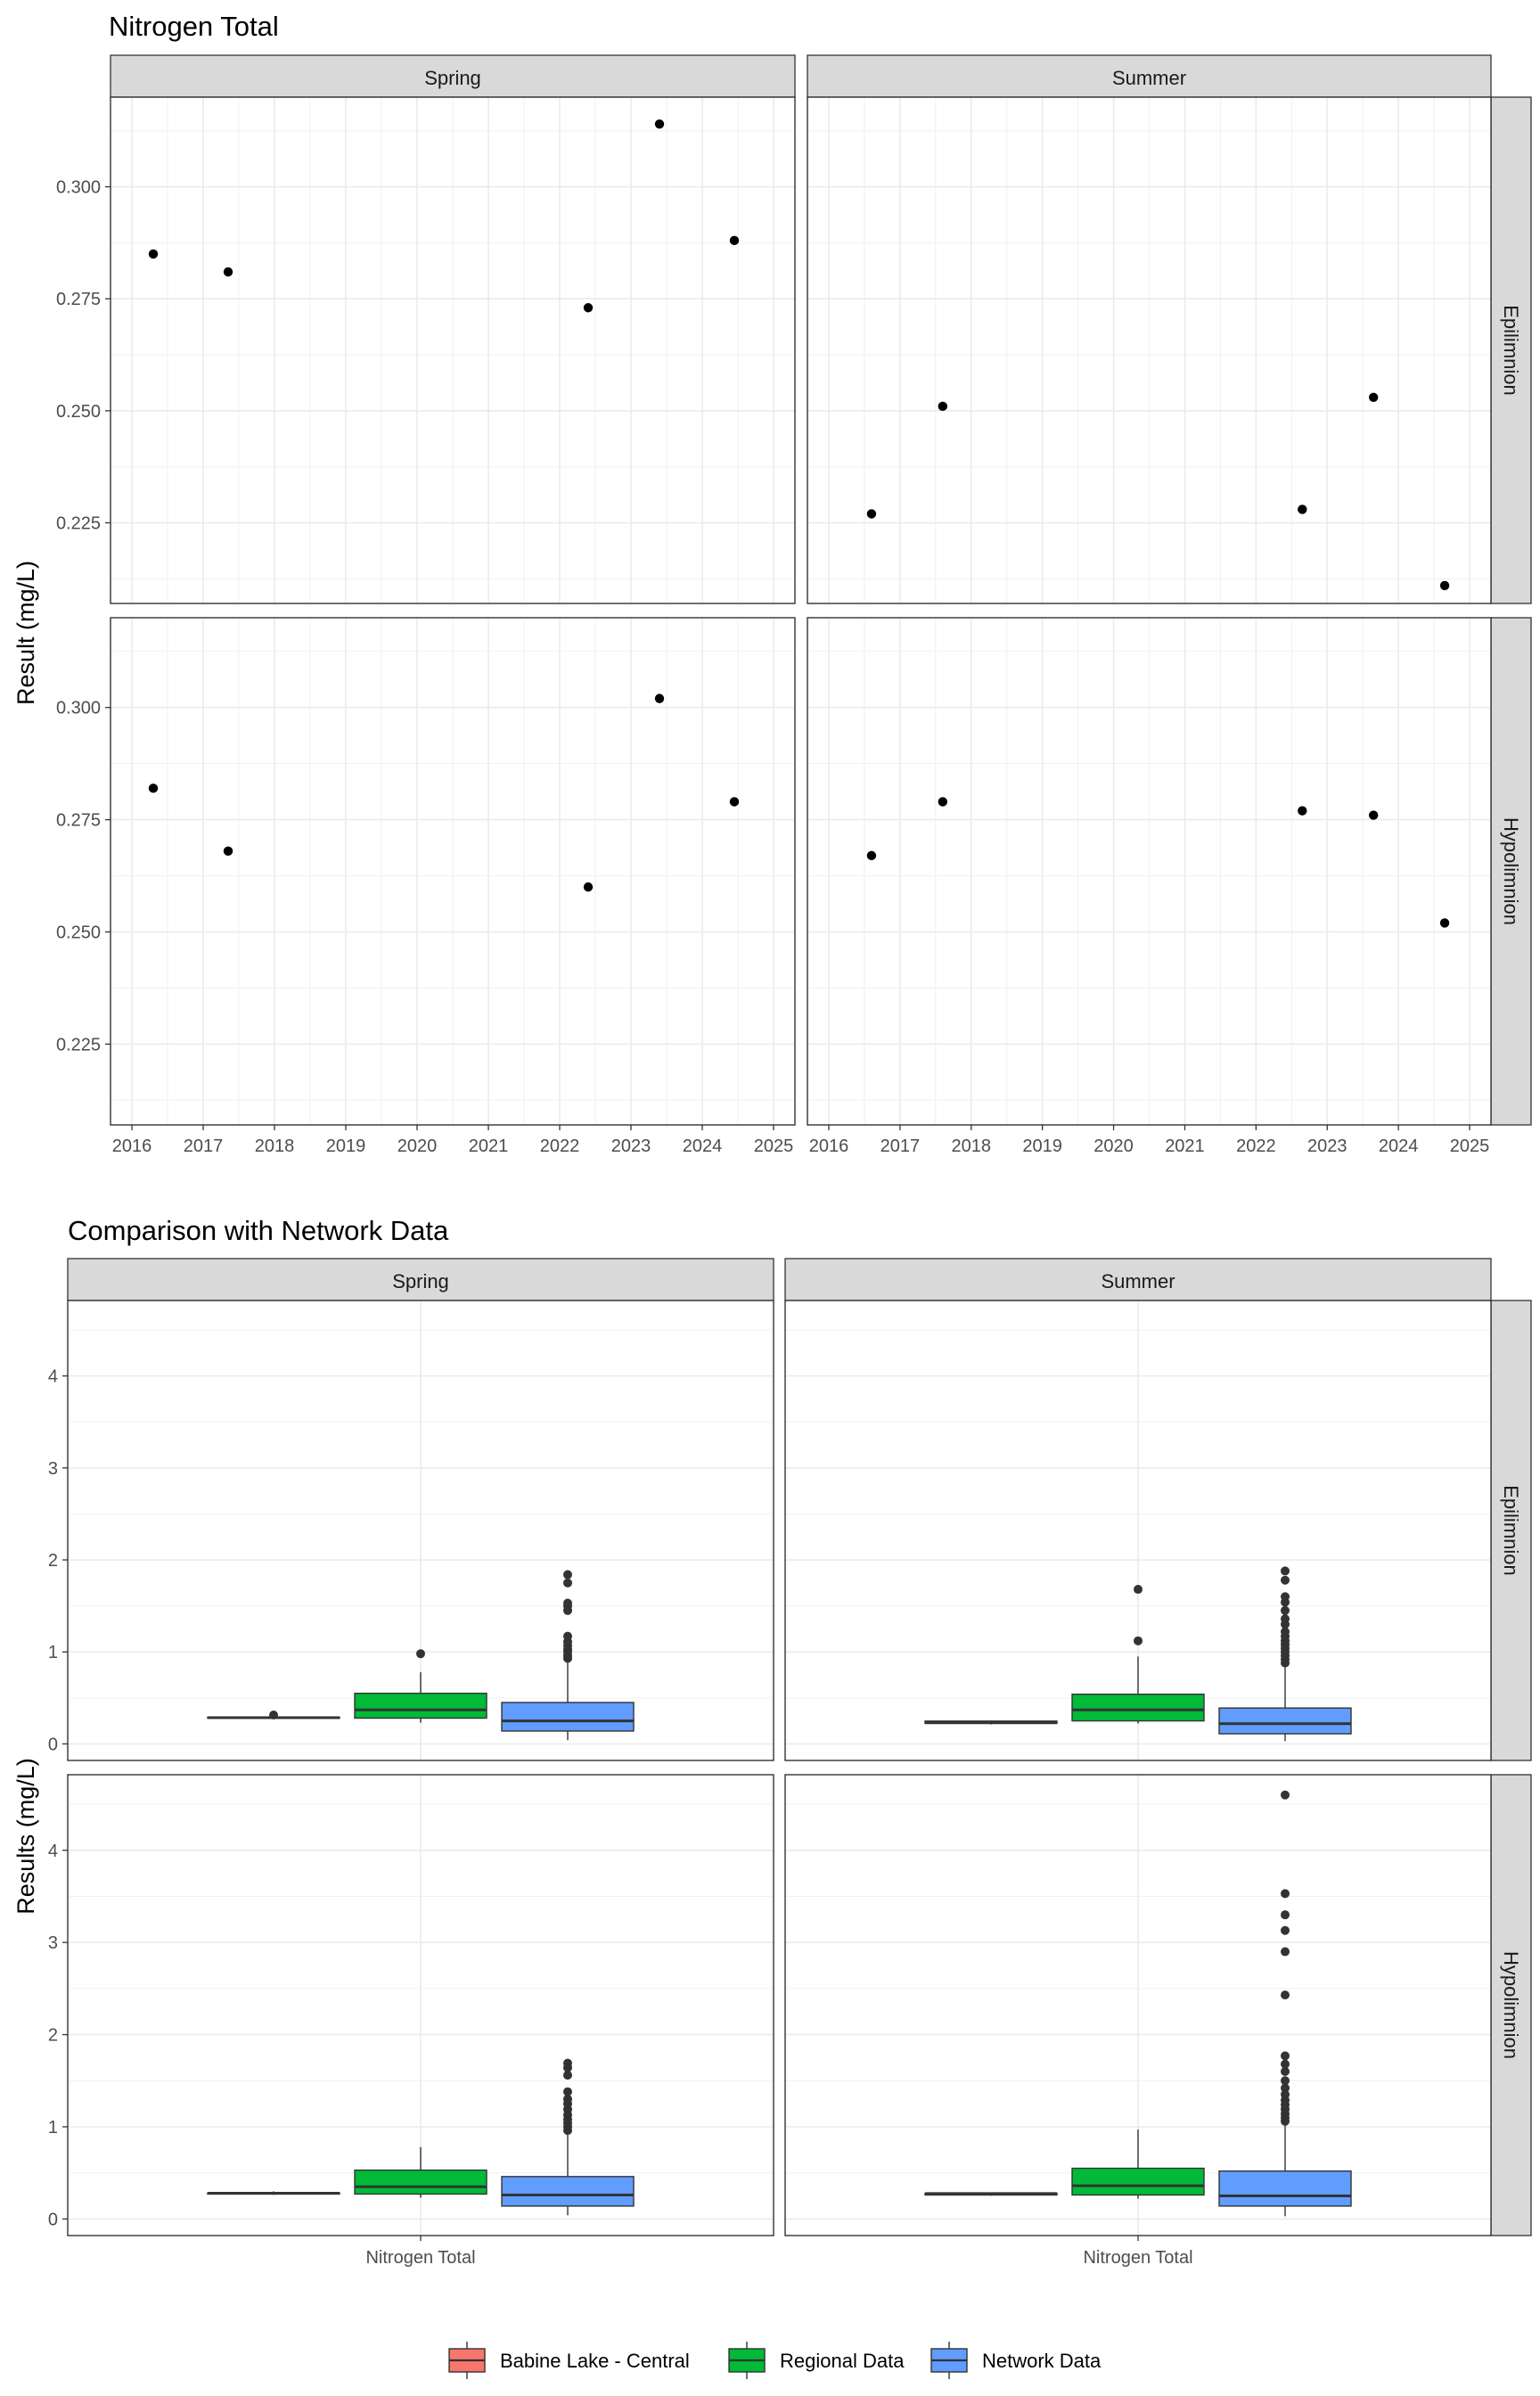 Image resolution: width=1540 pixels, height=2396 pixels. I want to click on y-tick-label: 0.250, so click(78, 412).